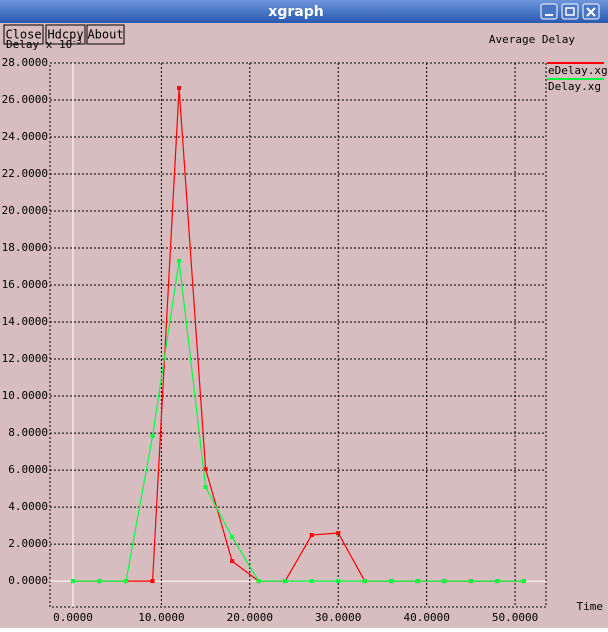  Describe the element at coordinates (295, 12) in the screenshot. I see `window-title: xgraph` at that location.